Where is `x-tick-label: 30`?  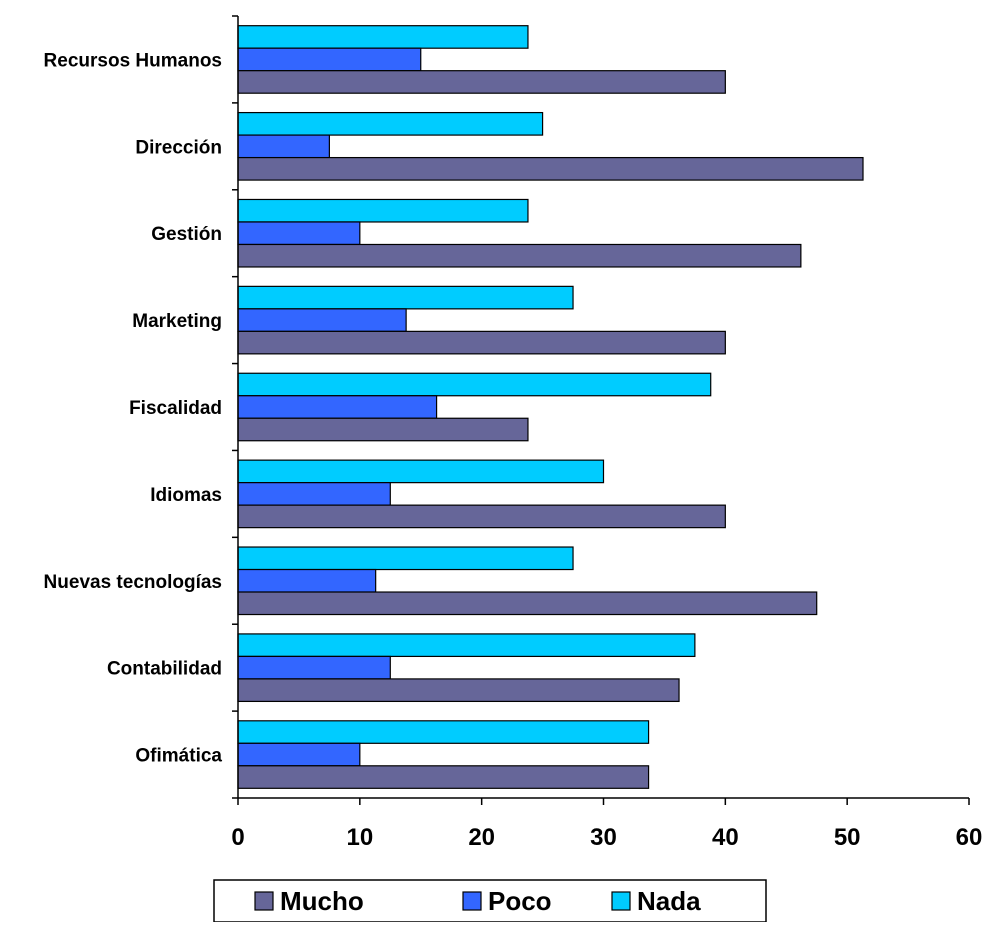 x-tick-label: 30 is located at coordinates (603, 837).